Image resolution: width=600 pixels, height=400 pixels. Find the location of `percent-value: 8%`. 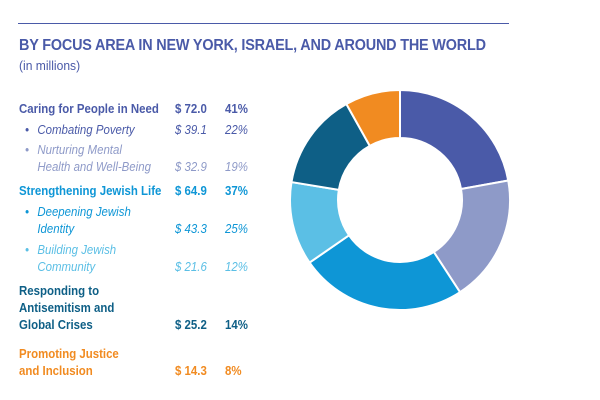

percent-value: 8% is located at coordinates (233, 370).